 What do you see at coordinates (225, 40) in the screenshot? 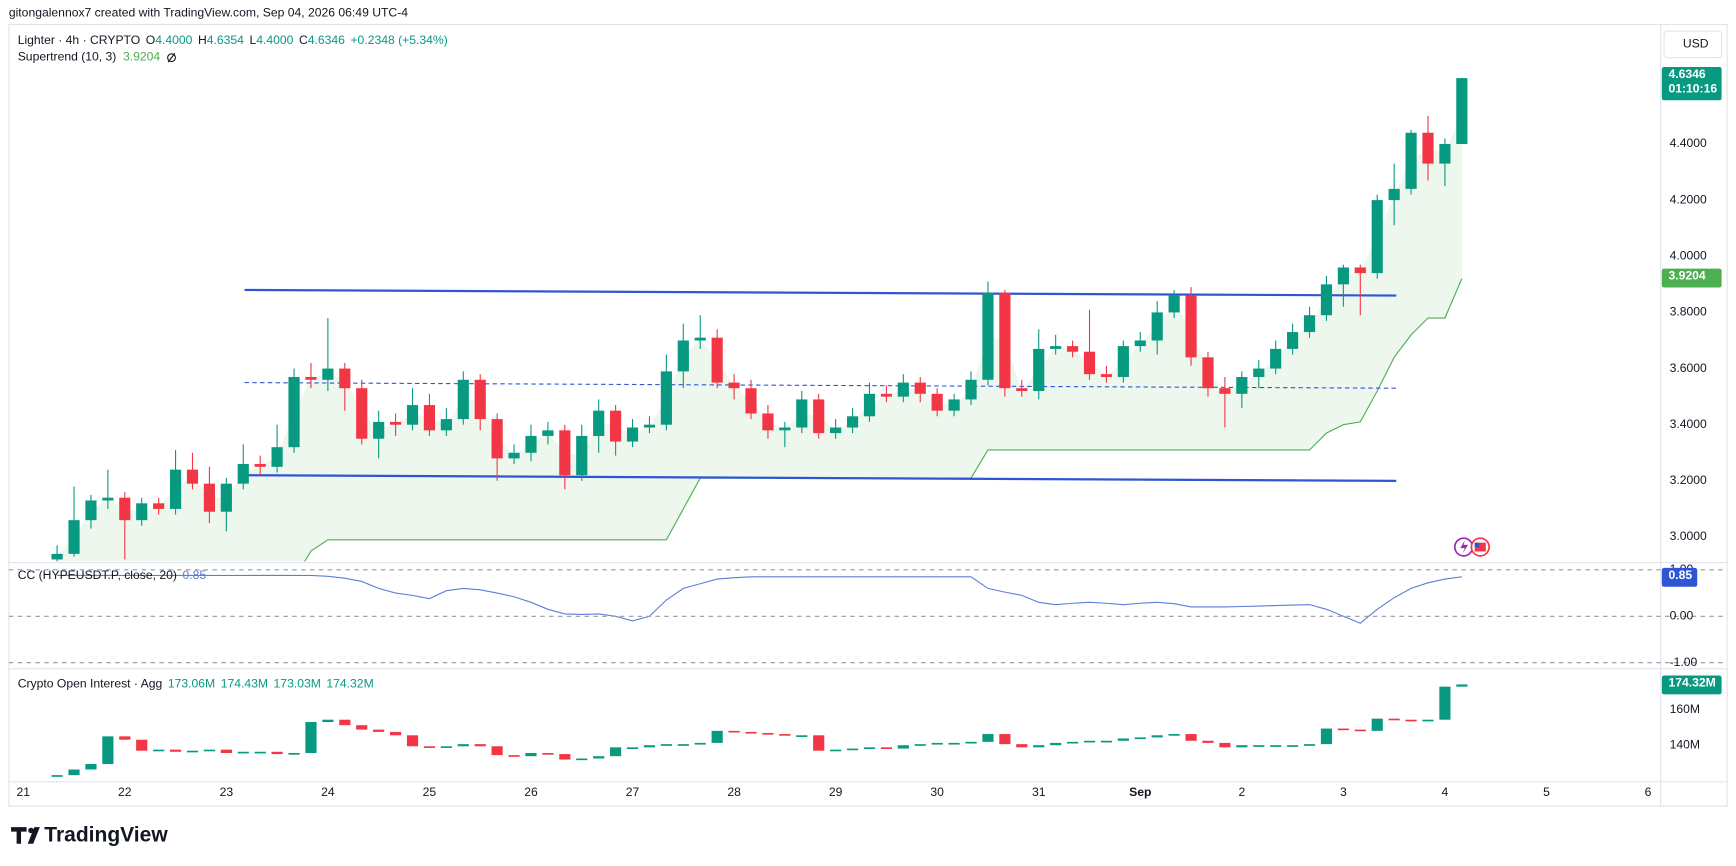
I see `legend-value: 4.6354` at bounding box center [225, 40].